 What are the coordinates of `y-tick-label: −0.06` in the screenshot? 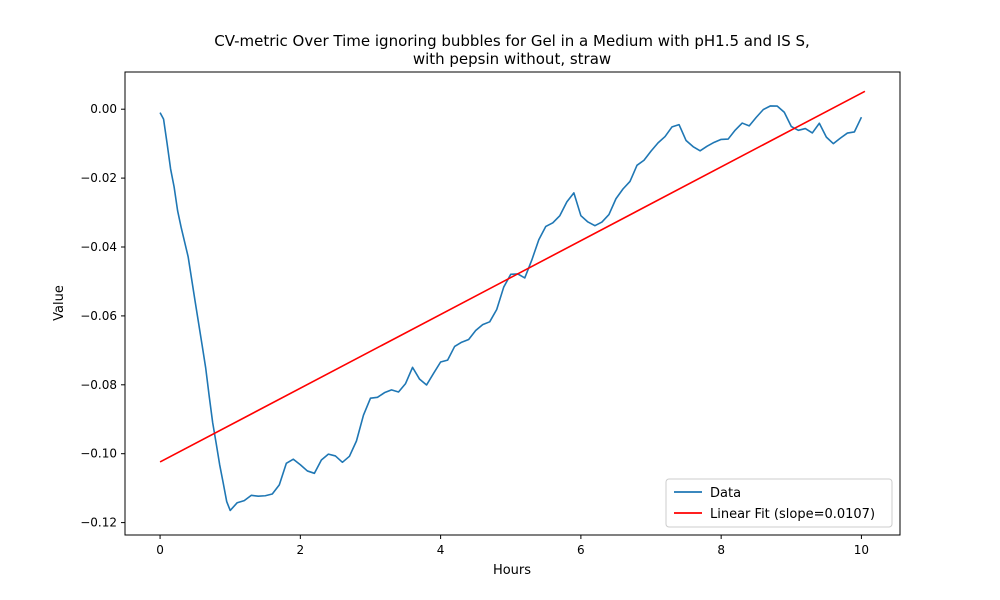 It's located at (98, 316).